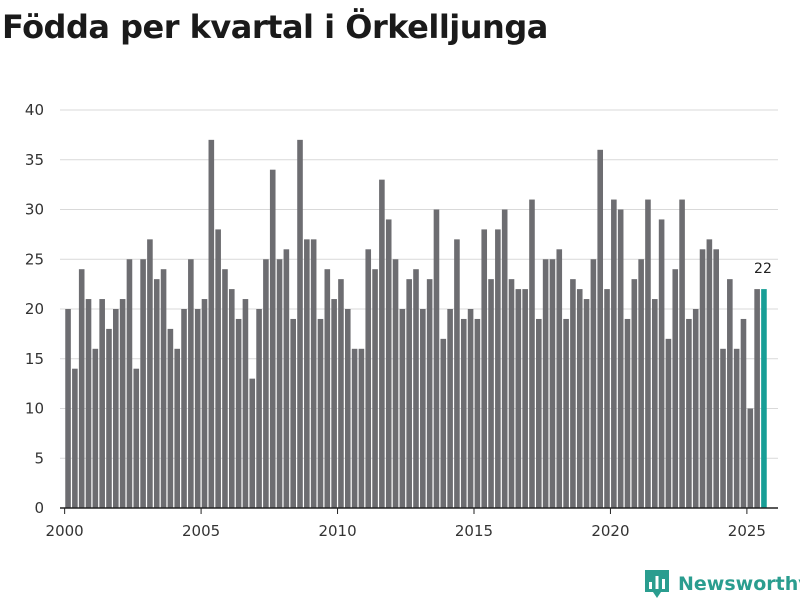 The height and width of the screenshot is (600, 800). Describe the element at coordinates (65, 531) in the screenshot. I see `x-tick-label: 2000` at that location.